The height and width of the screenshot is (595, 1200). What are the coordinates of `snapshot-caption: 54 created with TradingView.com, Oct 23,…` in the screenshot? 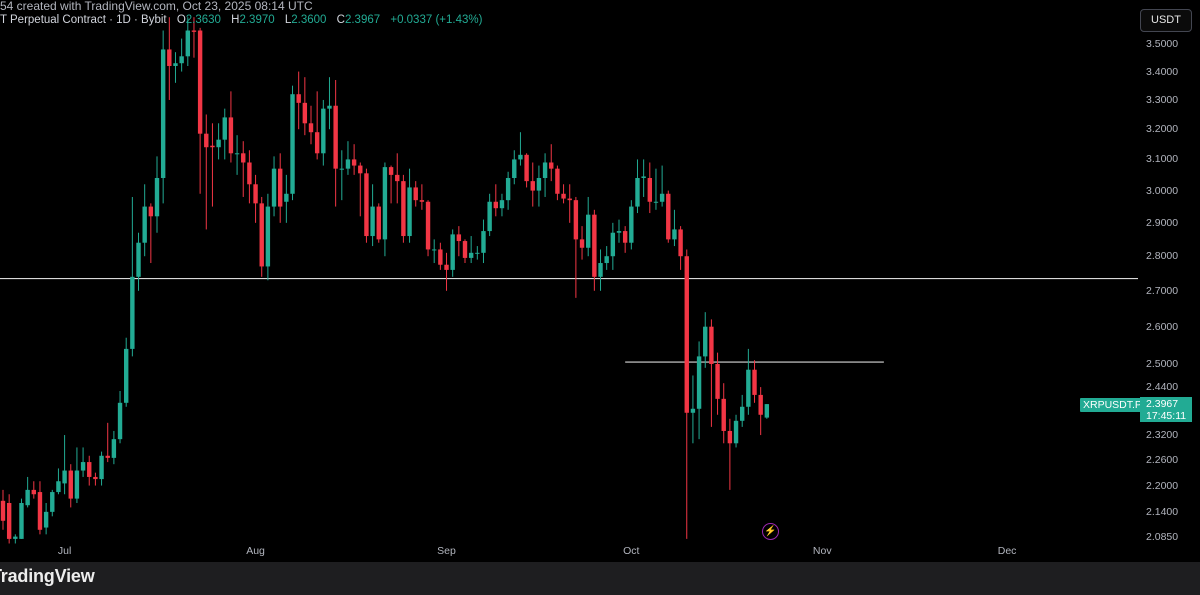 It's located at (156, 6).